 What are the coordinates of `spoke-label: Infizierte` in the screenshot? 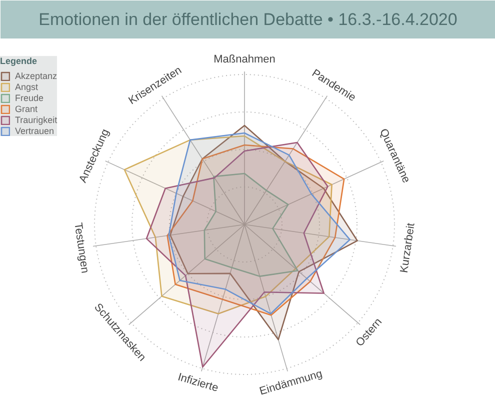 It's located at (198, 382).